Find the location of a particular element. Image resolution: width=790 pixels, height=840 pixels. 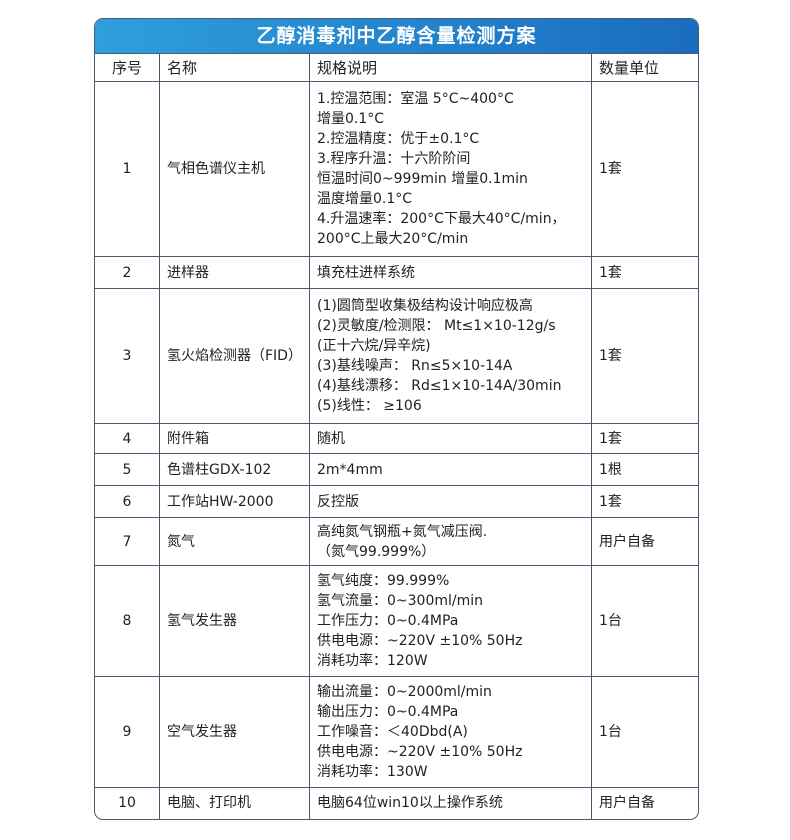

item-name: 氢气发生器 is located at coordinates (234, 621).